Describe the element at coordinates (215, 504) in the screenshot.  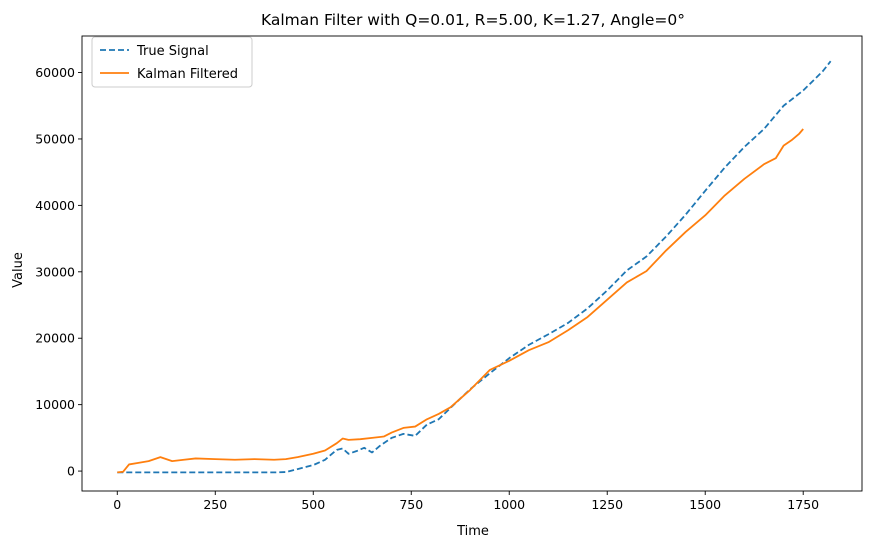
I see `x-tick-label: 250` at that location.